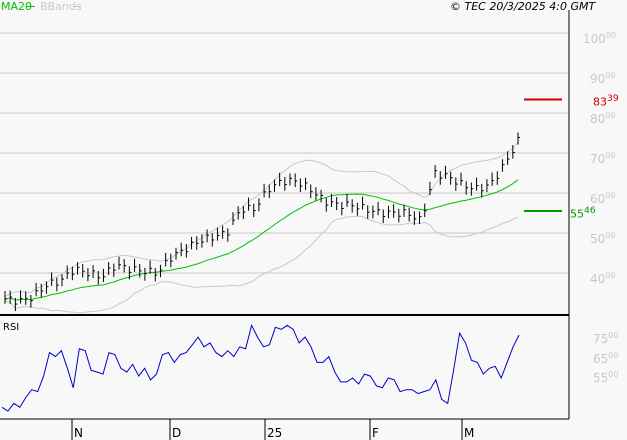 This screenshot has height=440, width=627. I want to click on y-tick-label: 6000, so click(603, 198).